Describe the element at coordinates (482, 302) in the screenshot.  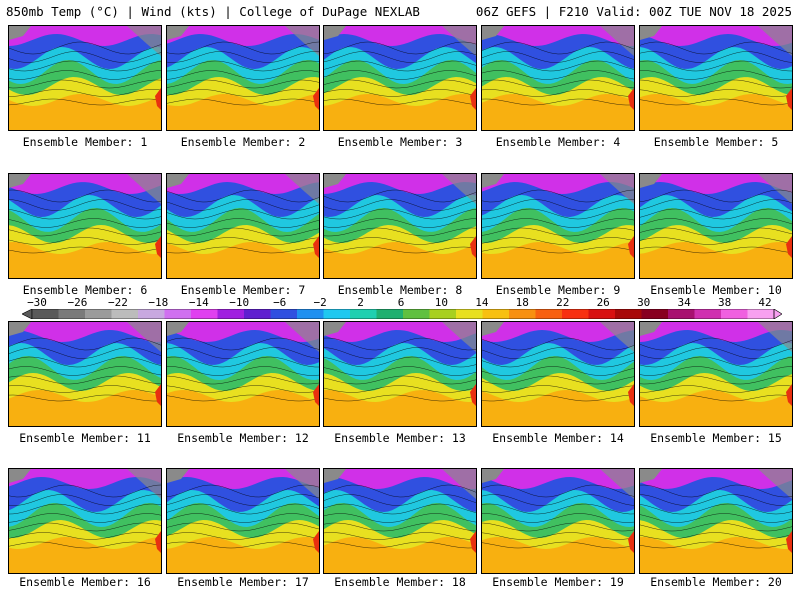
I see `colorbar-tick-label: 14` at that location.